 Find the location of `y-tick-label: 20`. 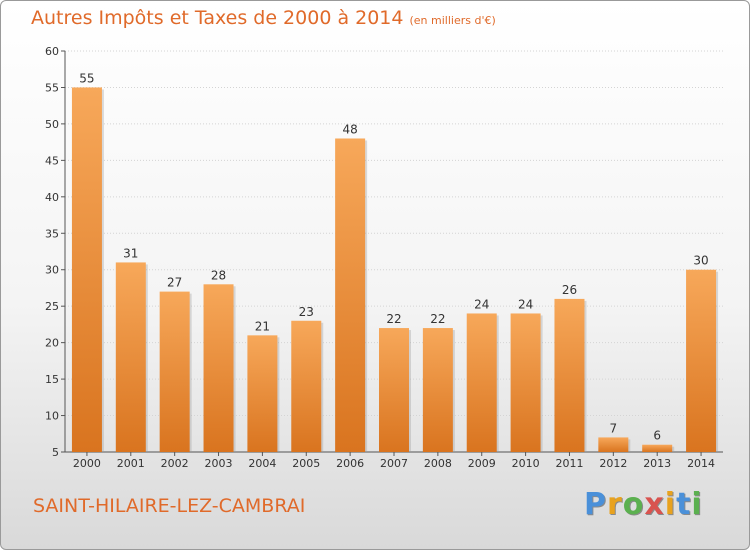

y-tick-label: 20 is located at coordinates (52, 343).